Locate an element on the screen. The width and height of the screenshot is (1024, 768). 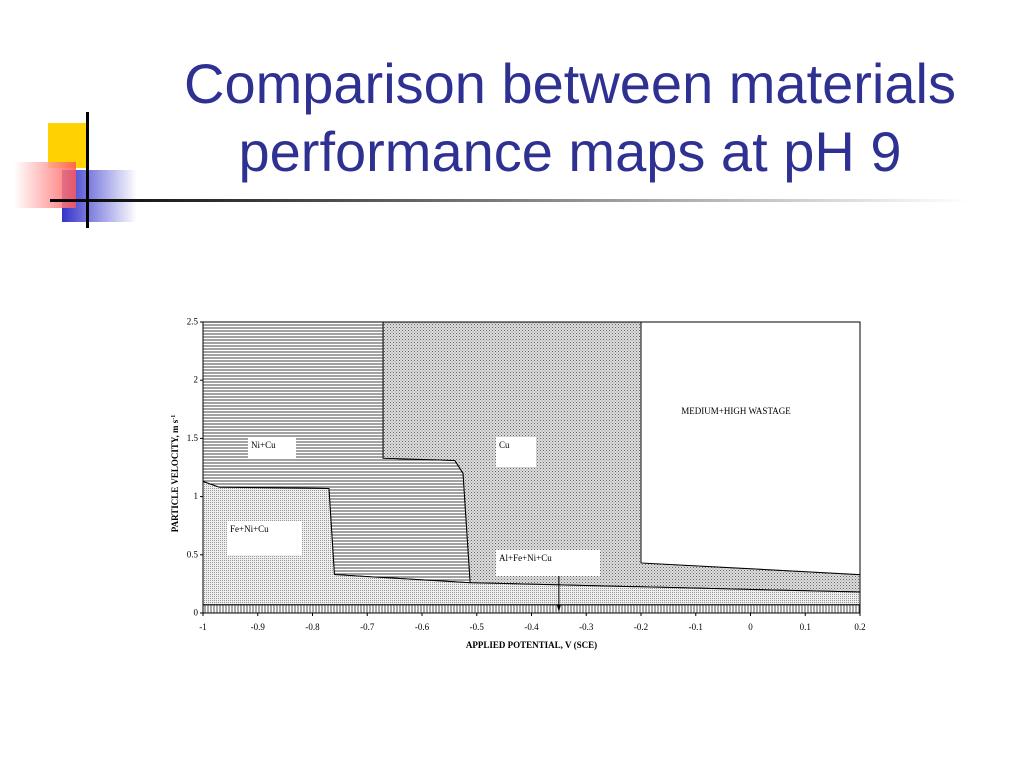
logo-bar is located at coordinates (87, 170).